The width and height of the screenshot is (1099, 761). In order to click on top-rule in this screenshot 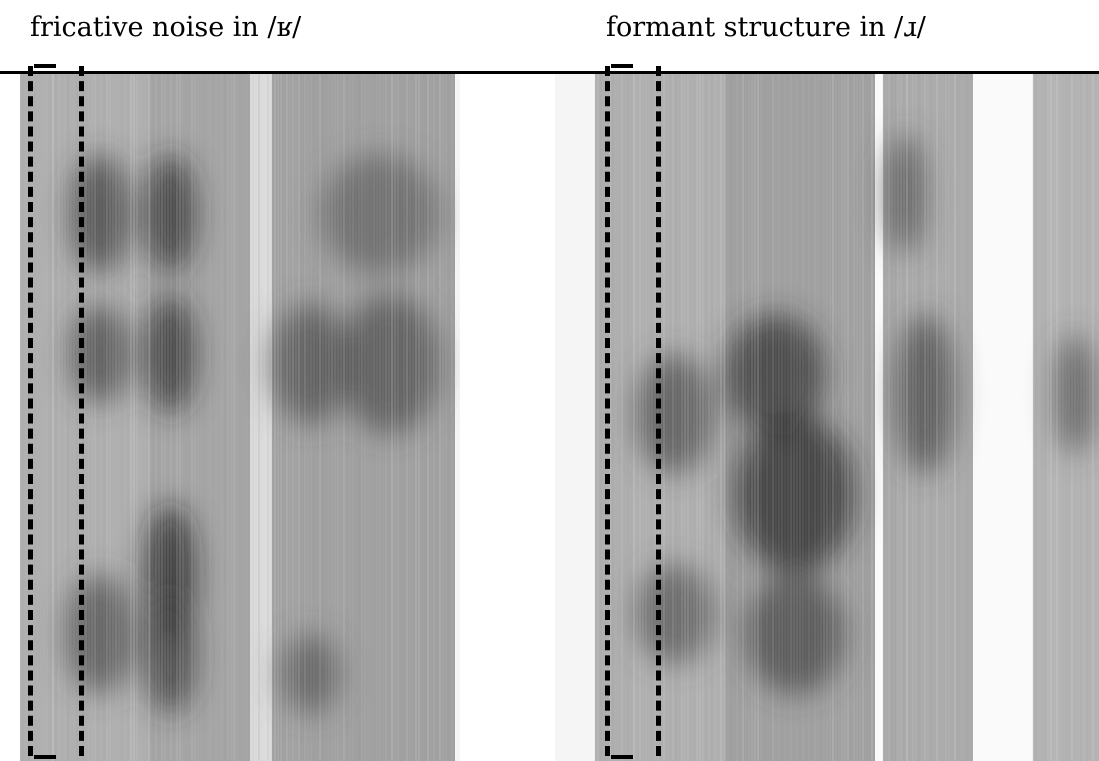, I will do `click(549, 72)`.